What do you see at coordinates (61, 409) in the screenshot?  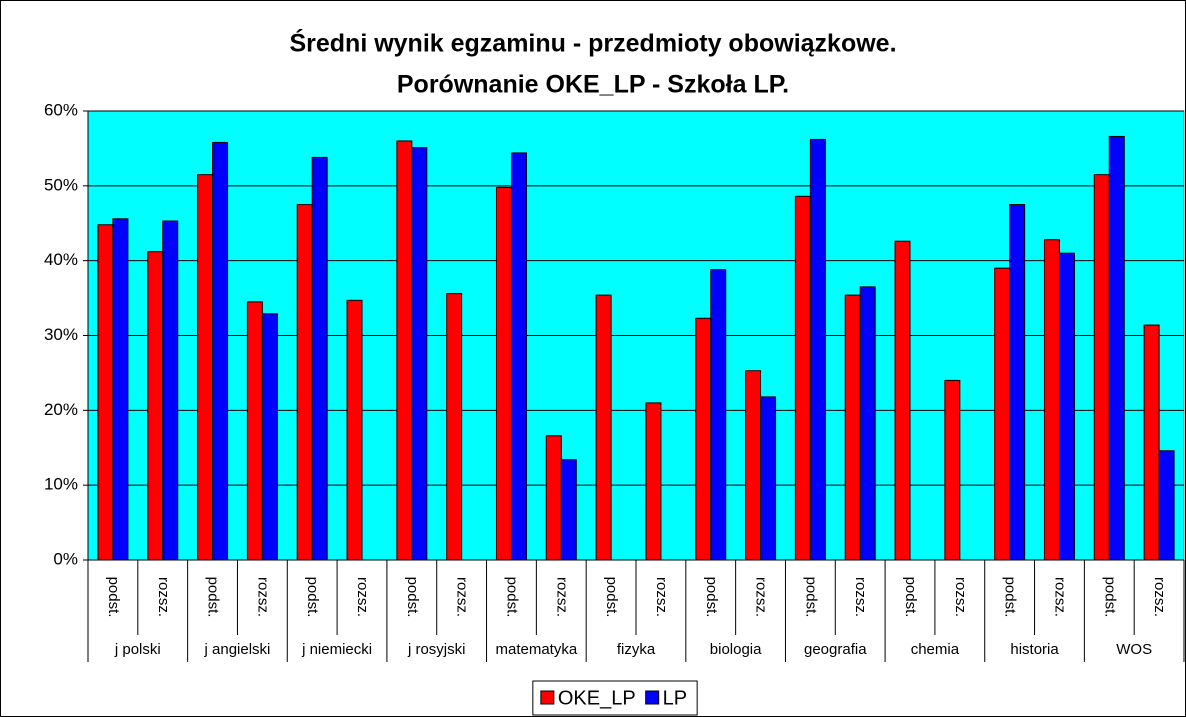 I see `y-tick-label: 20%` at bounding box center [61, 409].